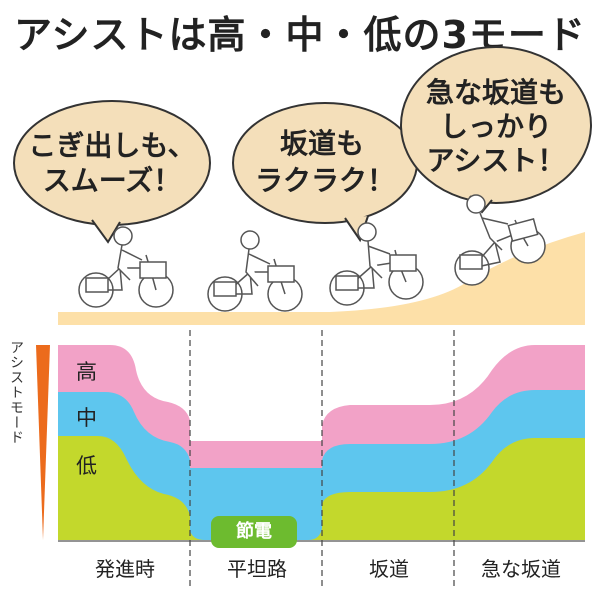 This screenshot has width=600, height=600. Describe the element at coordinates (254, 532) in the screenshot. I see `eco-mode-label: 節電` at that location.